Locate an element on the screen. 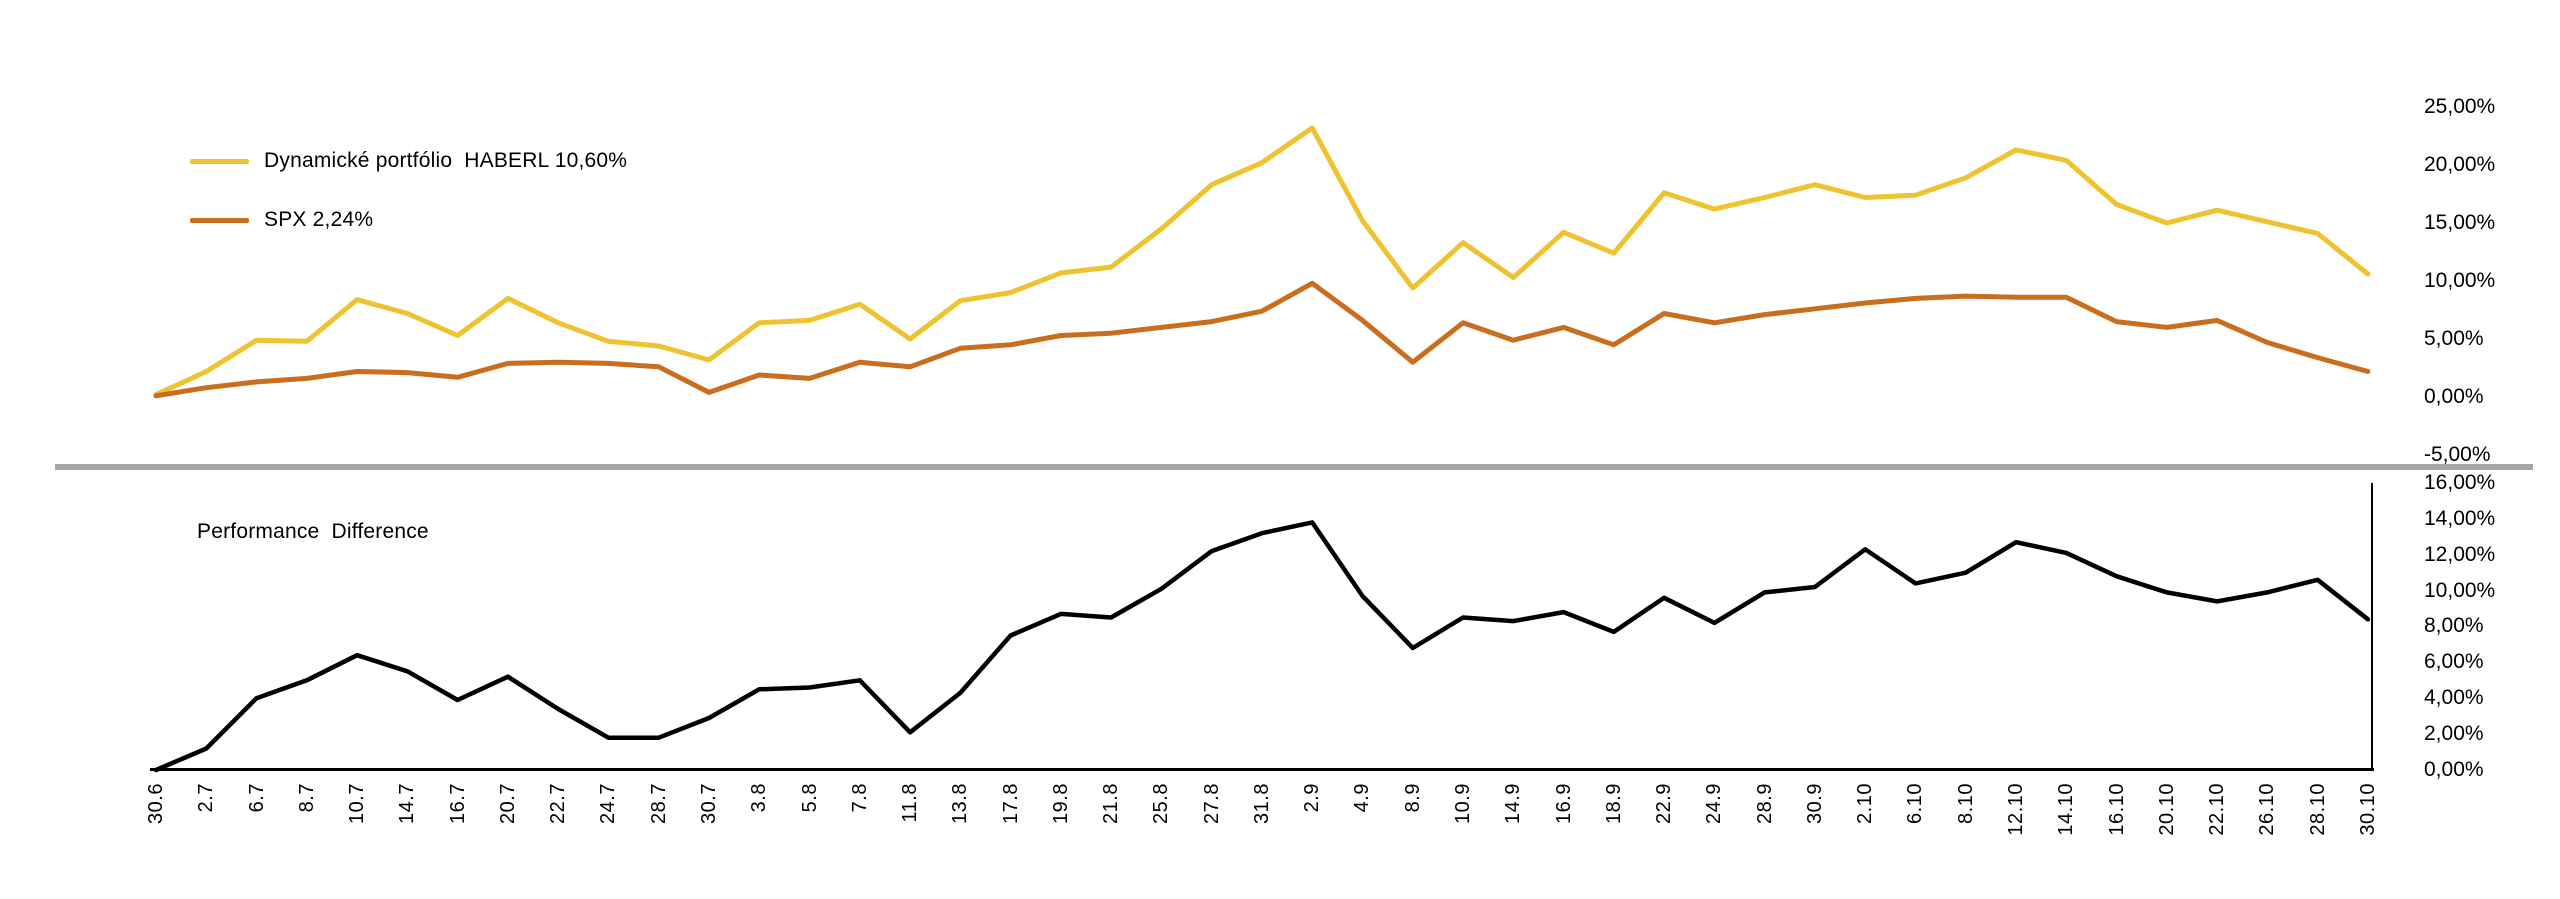 Image resolution: width=2560 pixels, height=899 pixels. x-axis-tick-label: 16.9 is located at coordinates (1563, 803).